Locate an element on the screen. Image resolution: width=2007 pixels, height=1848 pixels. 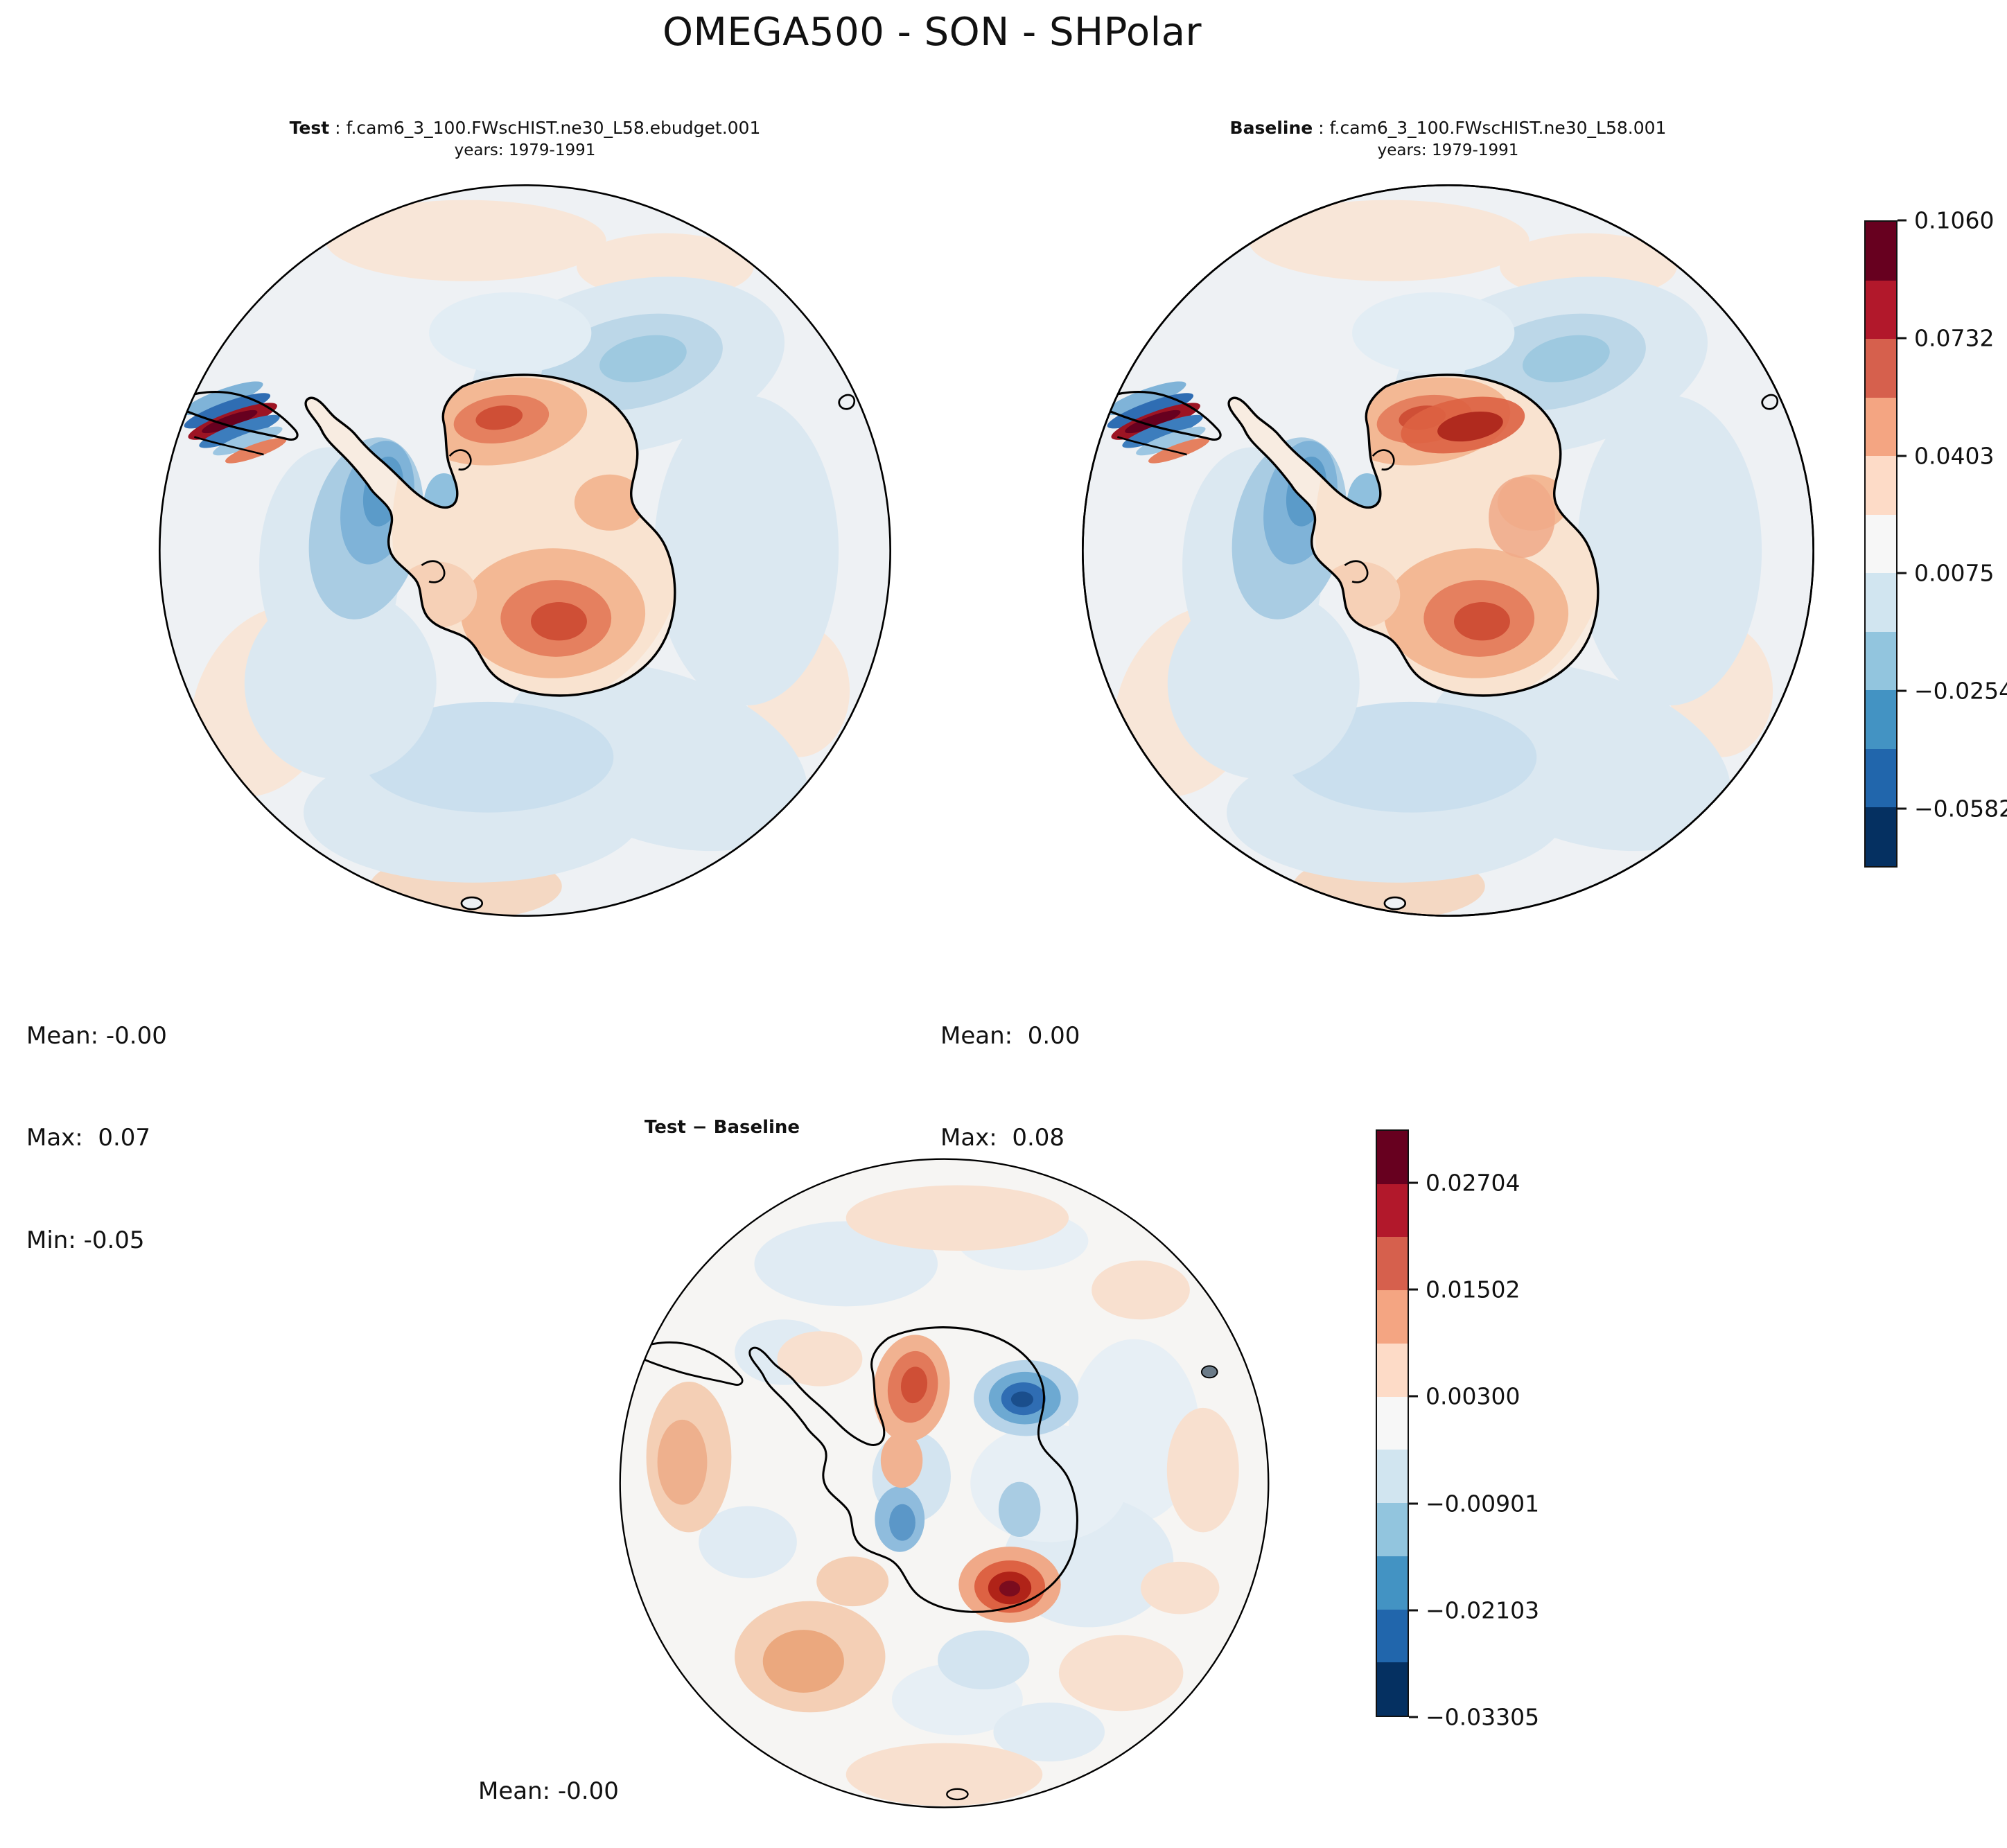
diff-map-svg is located at coordinates (944, 1483).